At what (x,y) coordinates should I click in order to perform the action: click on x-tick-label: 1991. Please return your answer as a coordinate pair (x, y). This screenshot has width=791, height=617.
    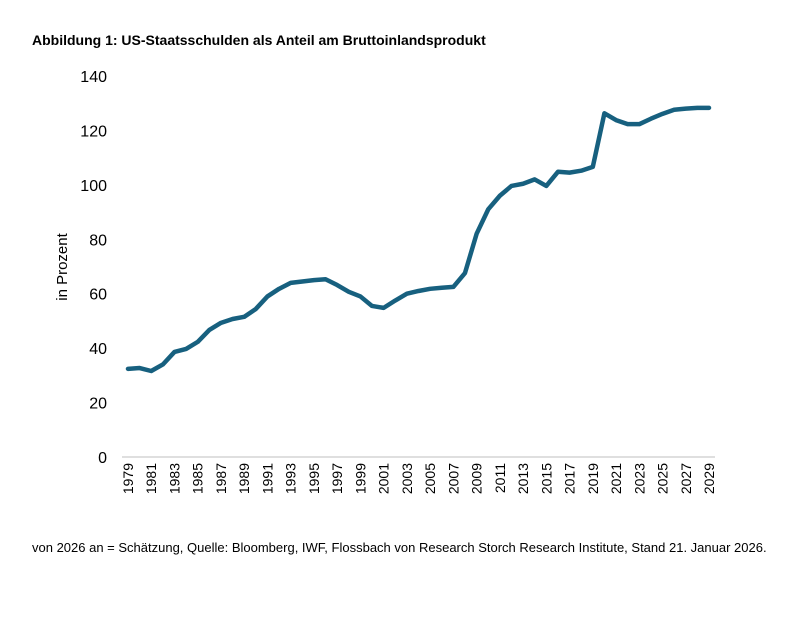
    Looking at the image, I should click on (267, 478).